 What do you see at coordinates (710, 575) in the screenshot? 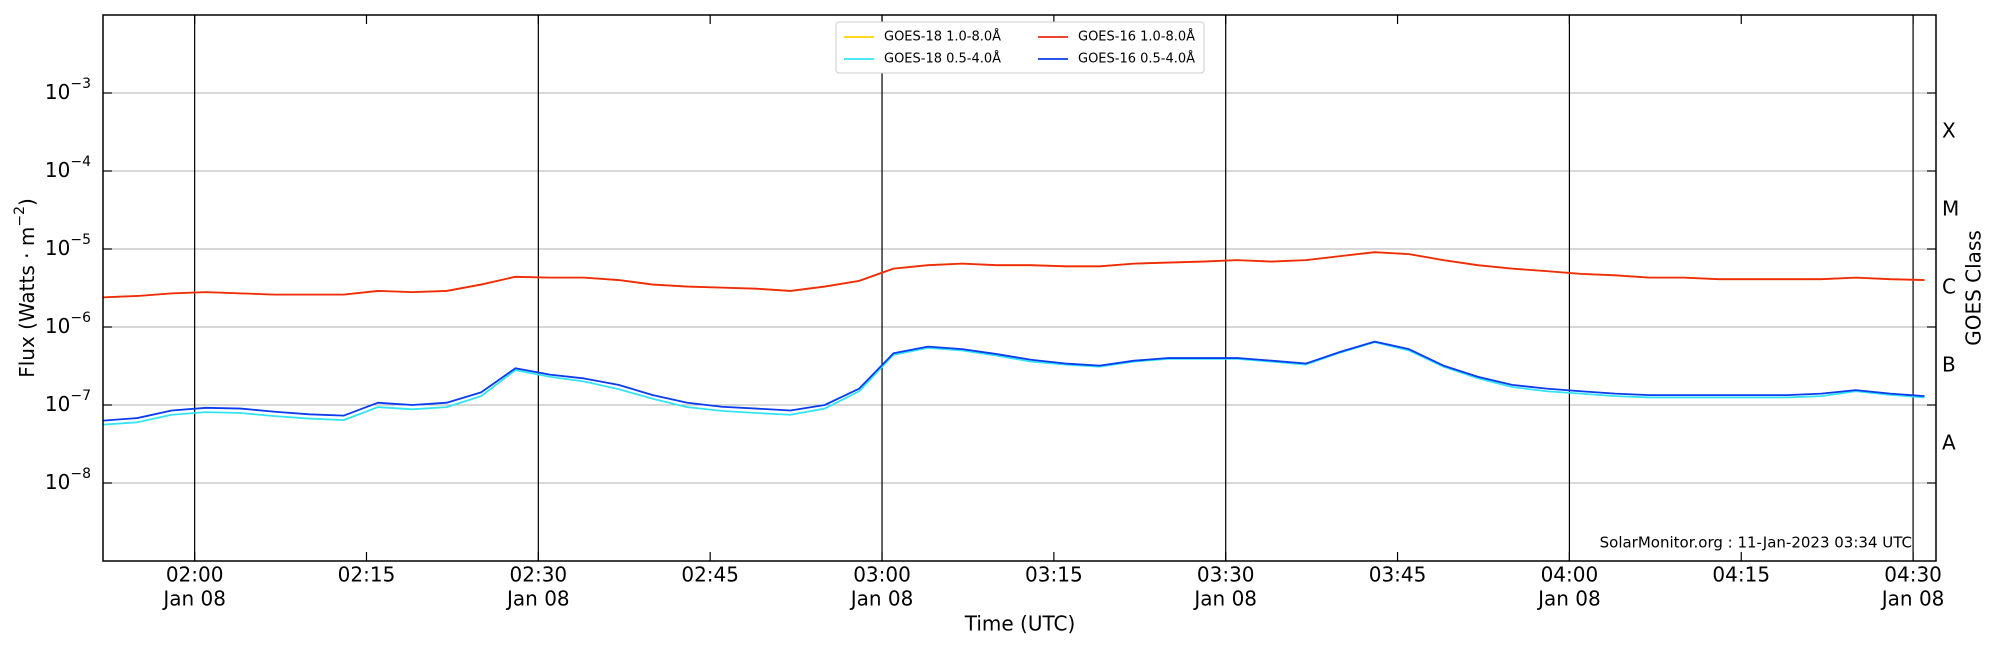
I see `x-tick-label: 02:45` at bounding box center [710, 575].